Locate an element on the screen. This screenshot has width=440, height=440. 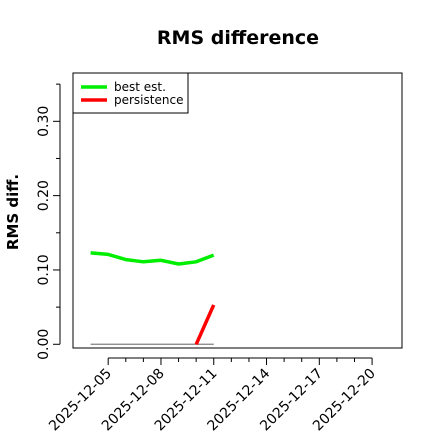
legend-label-best-est: best est. is located at coordinates (140, 87).